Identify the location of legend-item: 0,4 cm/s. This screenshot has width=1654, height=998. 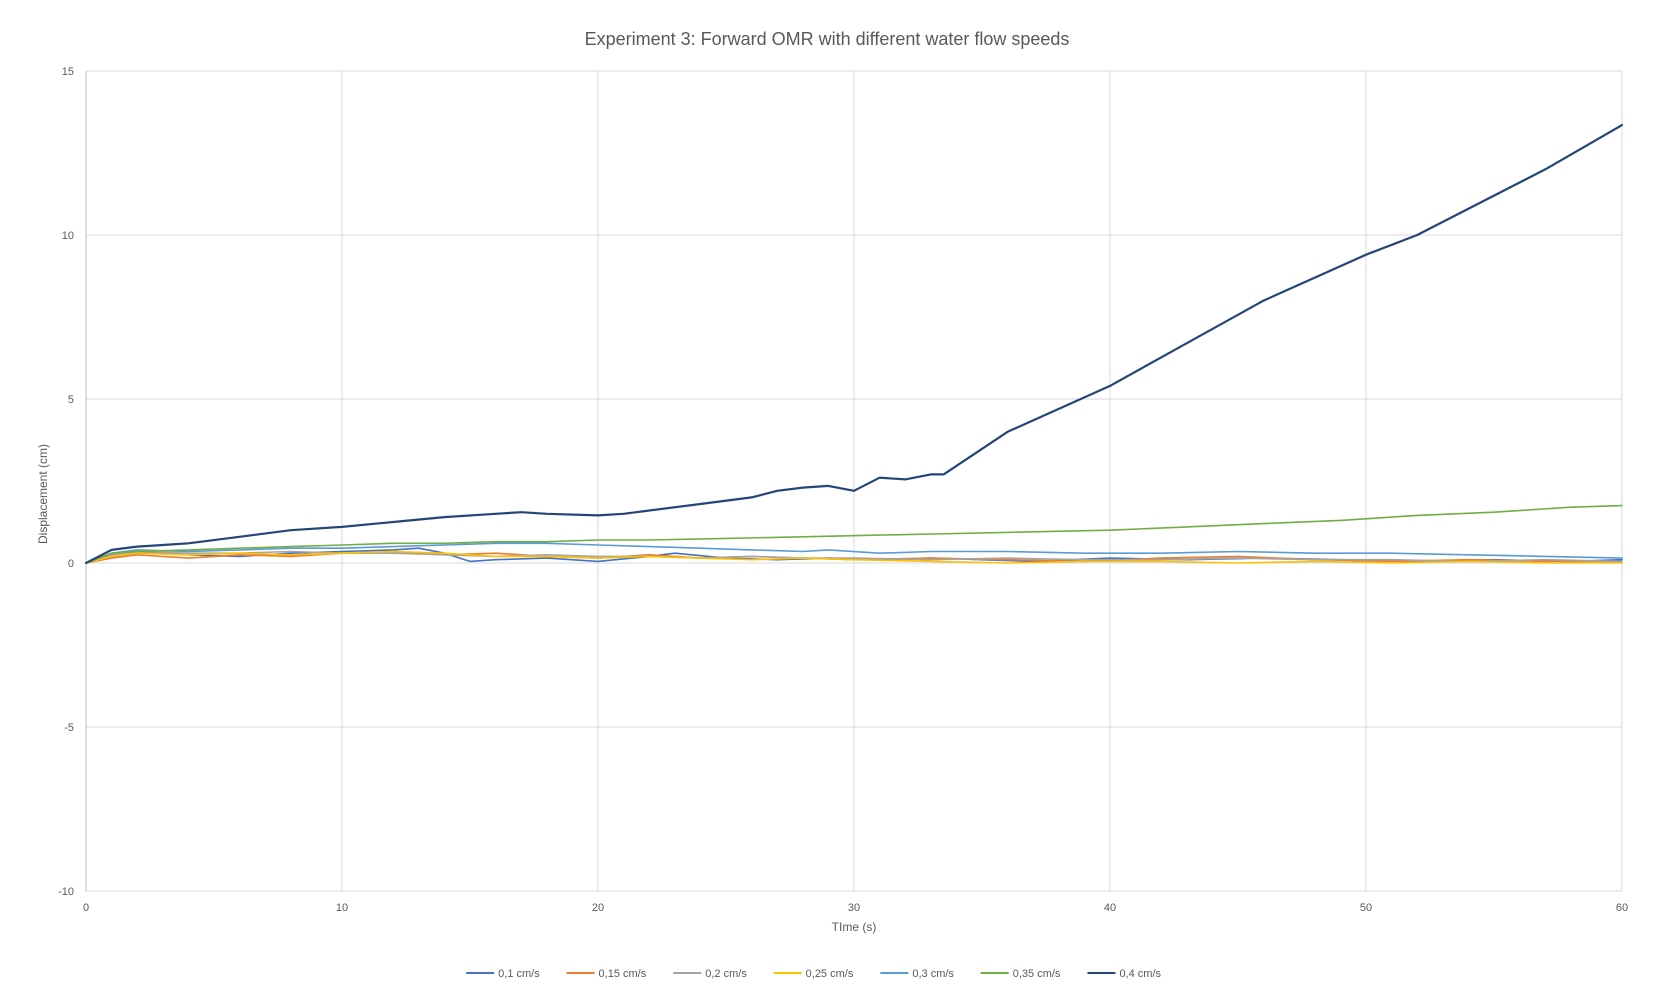
(1124, 974).